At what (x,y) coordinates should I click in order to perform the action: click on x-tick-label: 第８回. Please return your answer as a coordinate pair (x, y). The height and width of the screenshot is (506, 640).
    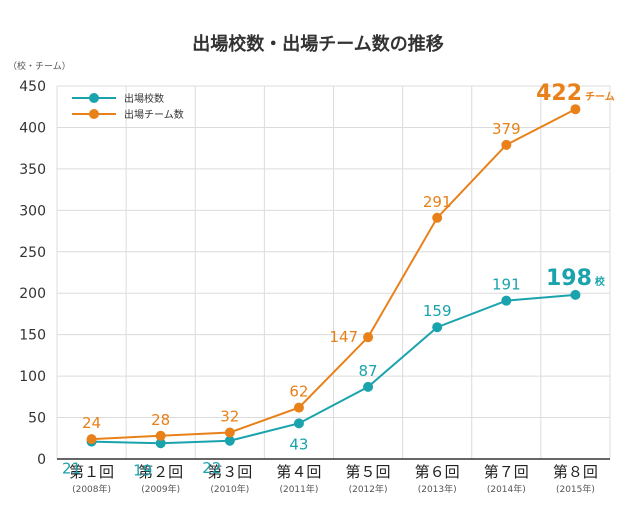
    Looking at the image, I should click on (575, 472).